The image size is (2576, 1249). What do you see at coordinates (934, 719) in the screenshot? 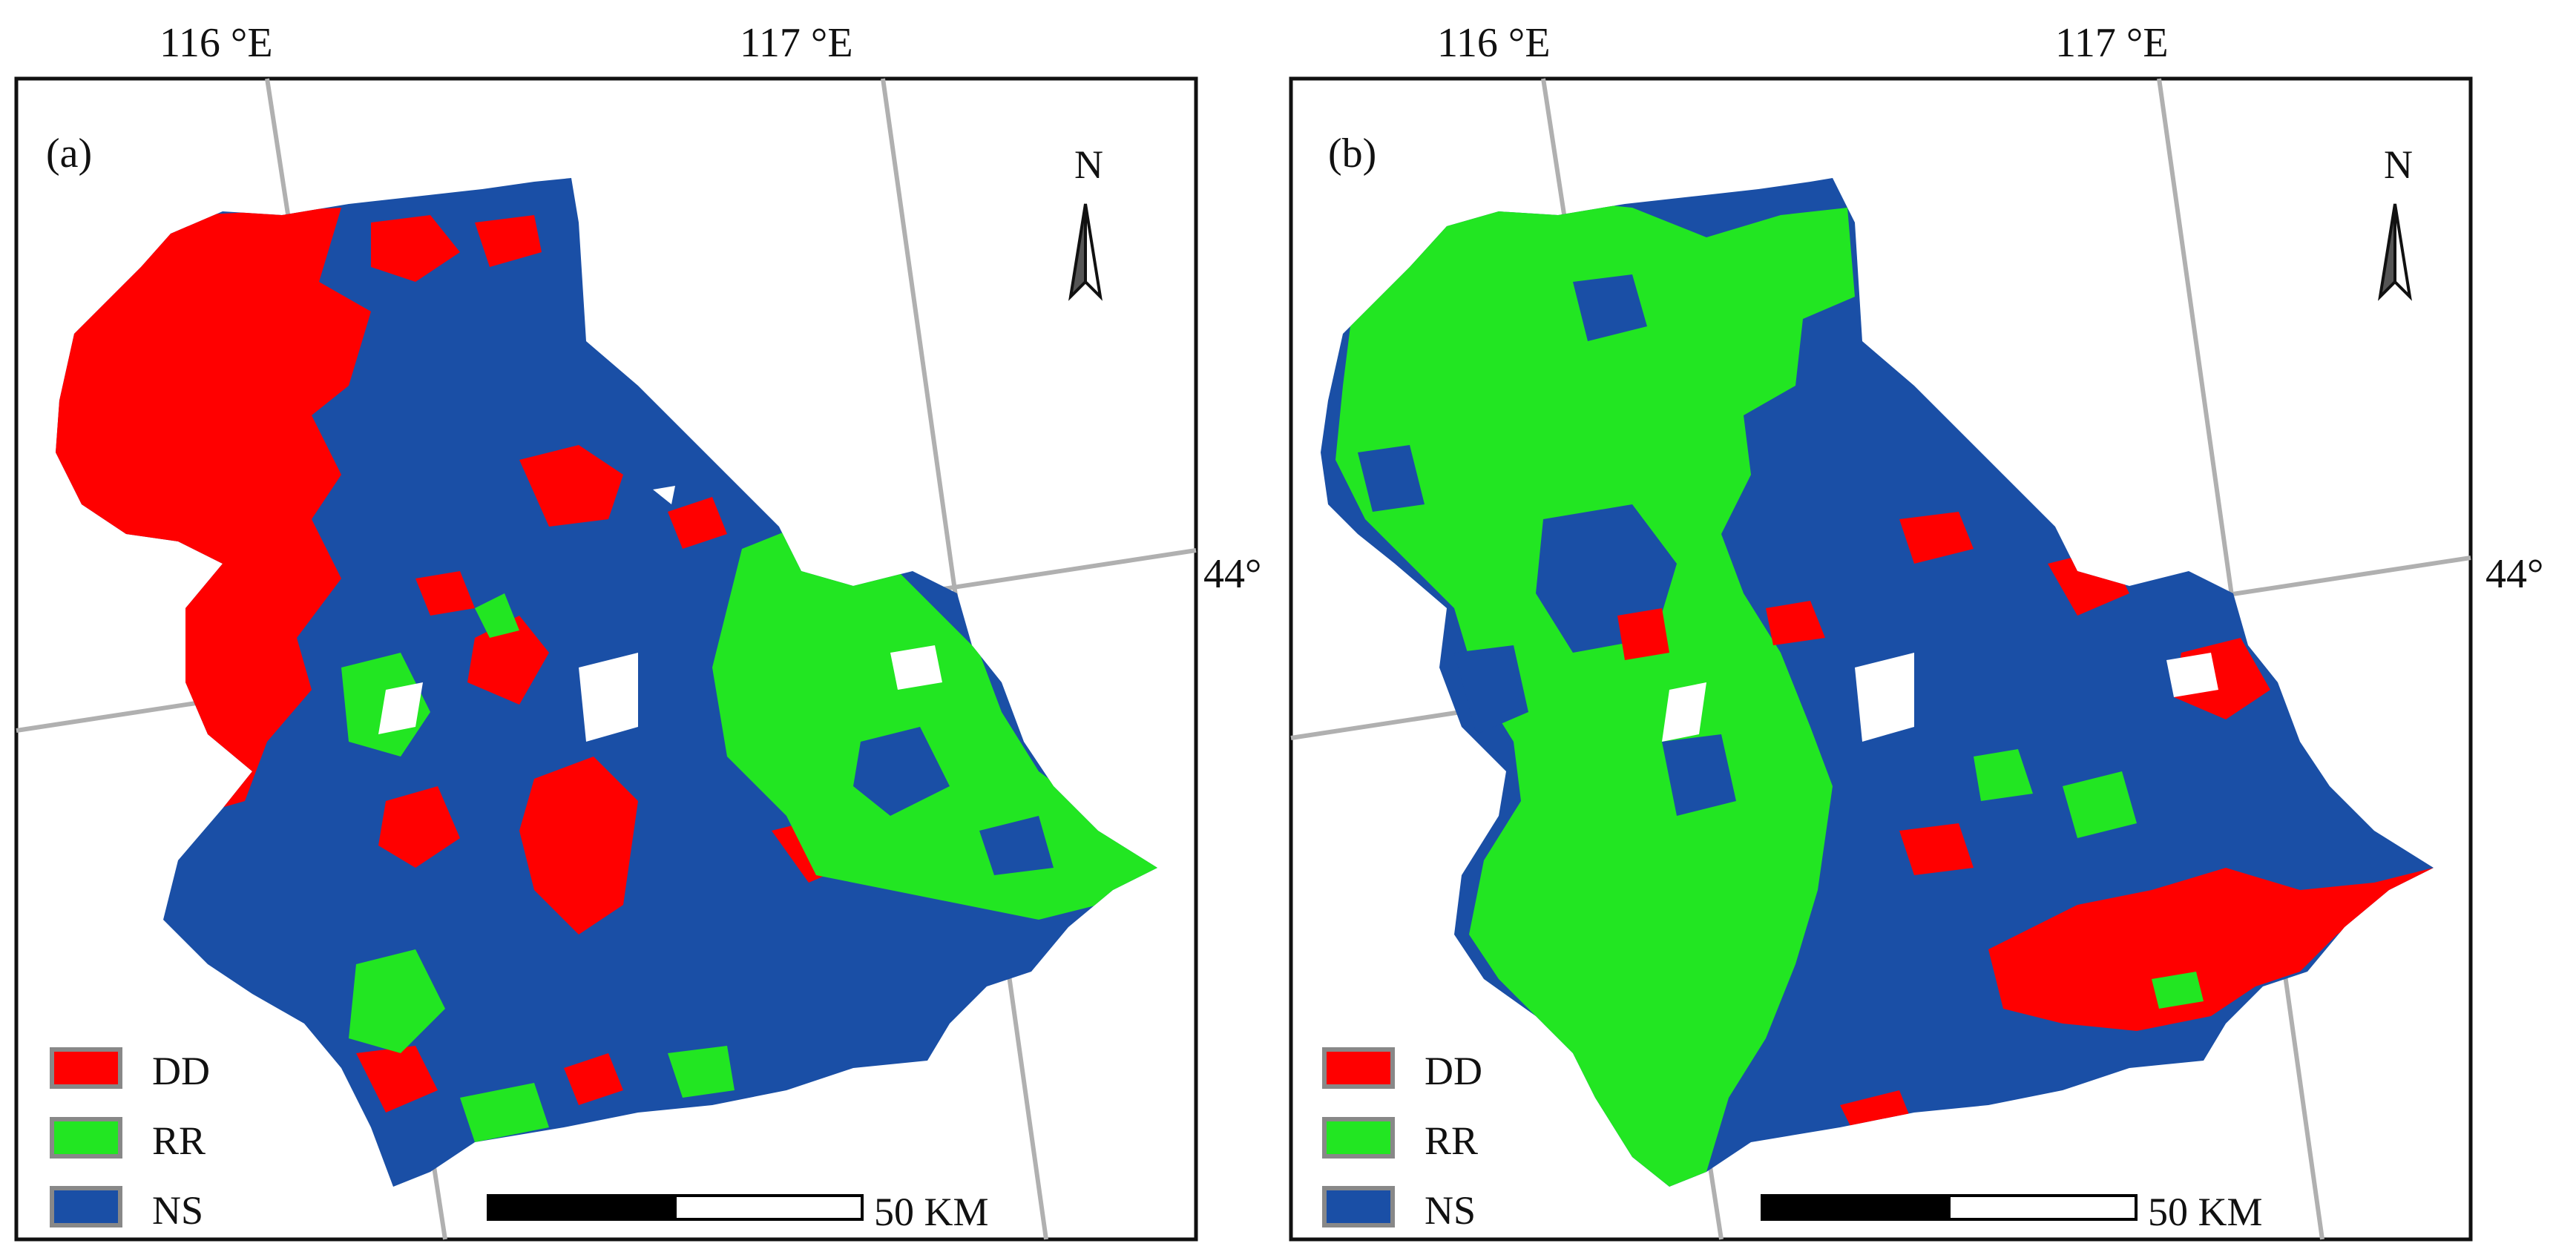
I see `rr-patch-east` at bounding box center [934, 719].